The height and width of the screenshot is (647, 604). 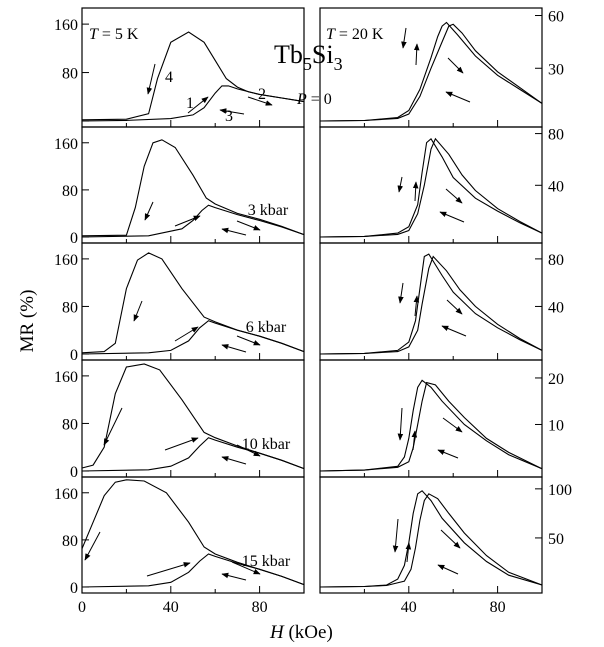 I want to click on panel-right-5: 50 100, so click(x=445, y=535).